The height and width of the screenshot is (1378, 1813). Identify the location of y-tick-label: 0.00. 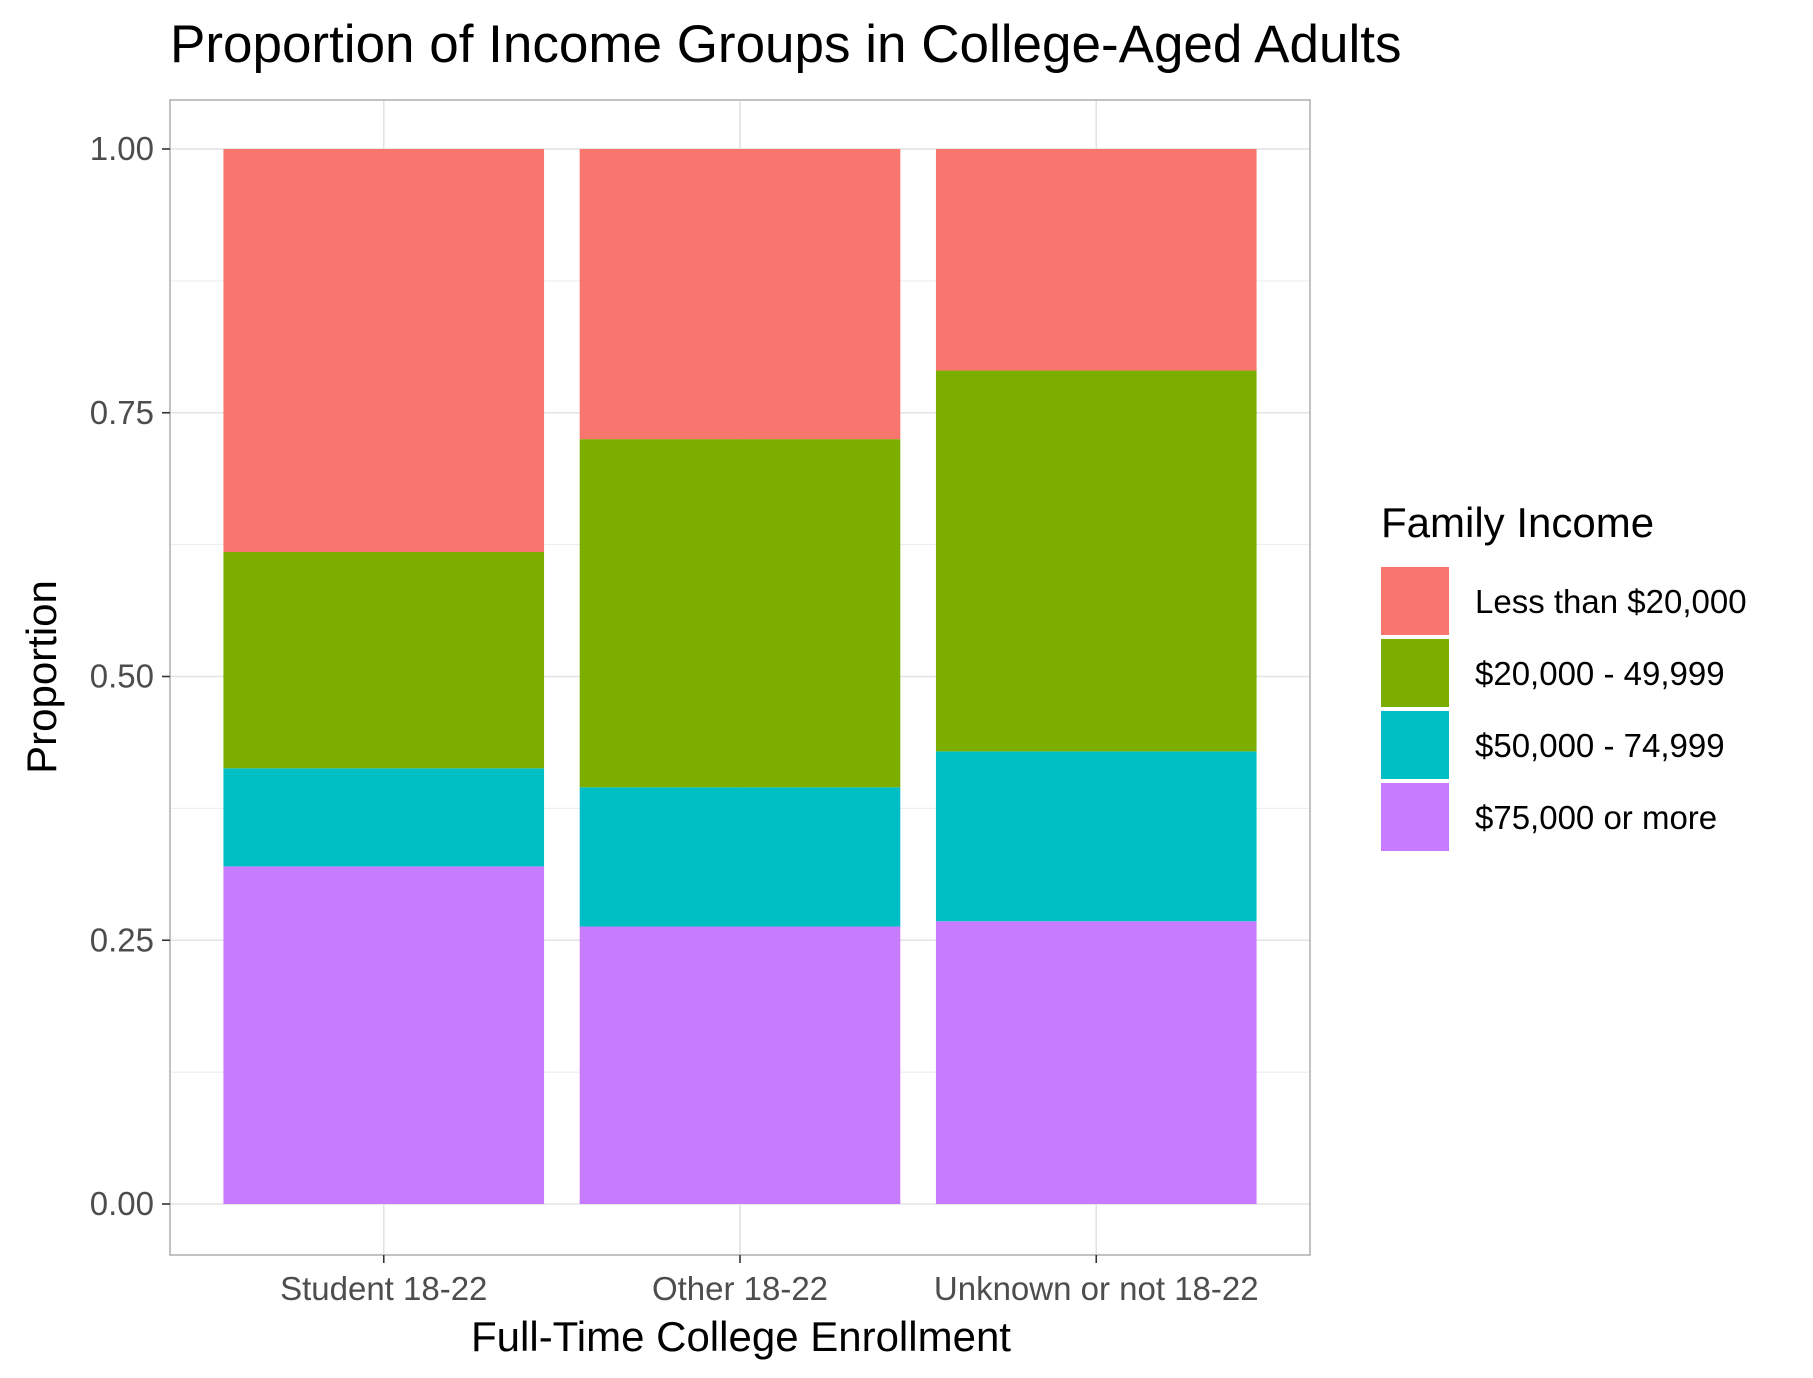
(122, 1203).